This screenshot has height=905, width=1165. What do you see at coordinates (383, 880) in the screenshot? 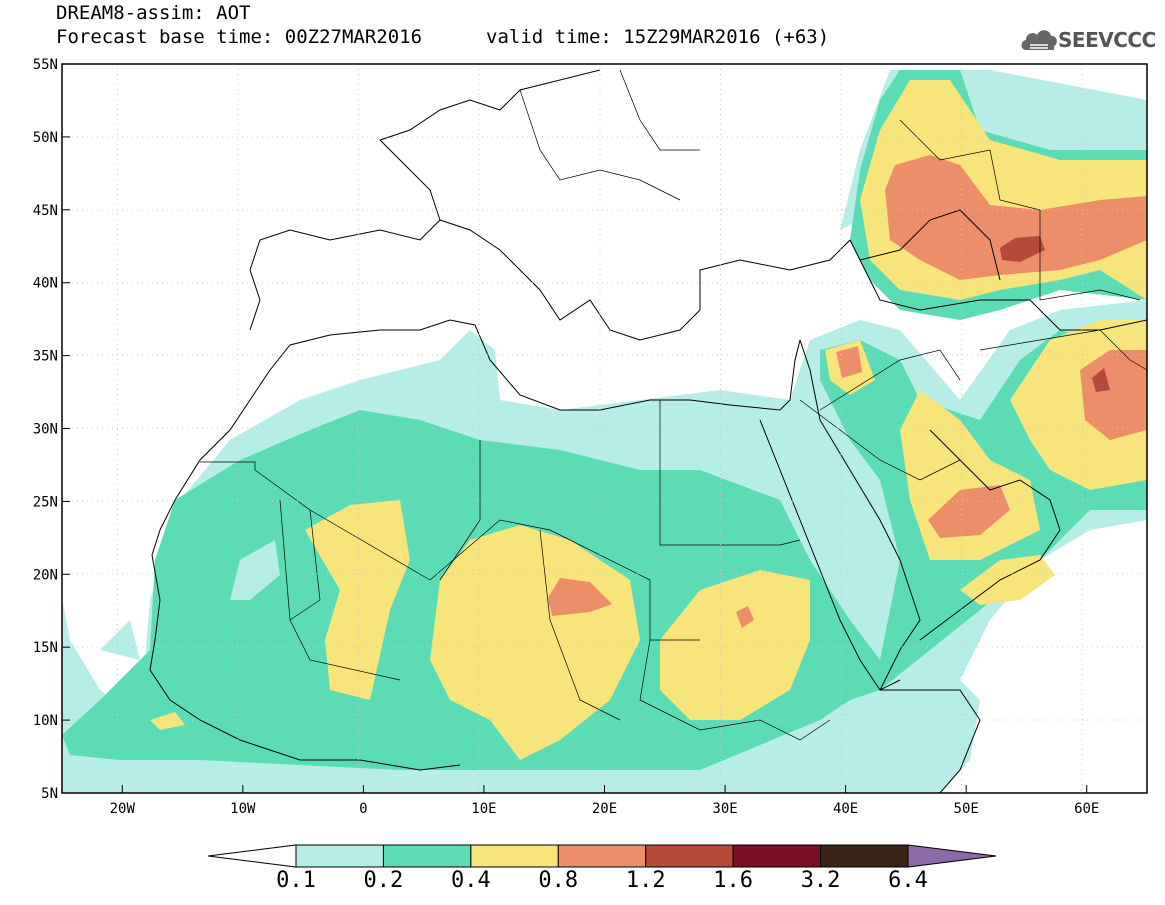
I see `colorbar-level-label: 0.2` at bounding box center [383, 880].